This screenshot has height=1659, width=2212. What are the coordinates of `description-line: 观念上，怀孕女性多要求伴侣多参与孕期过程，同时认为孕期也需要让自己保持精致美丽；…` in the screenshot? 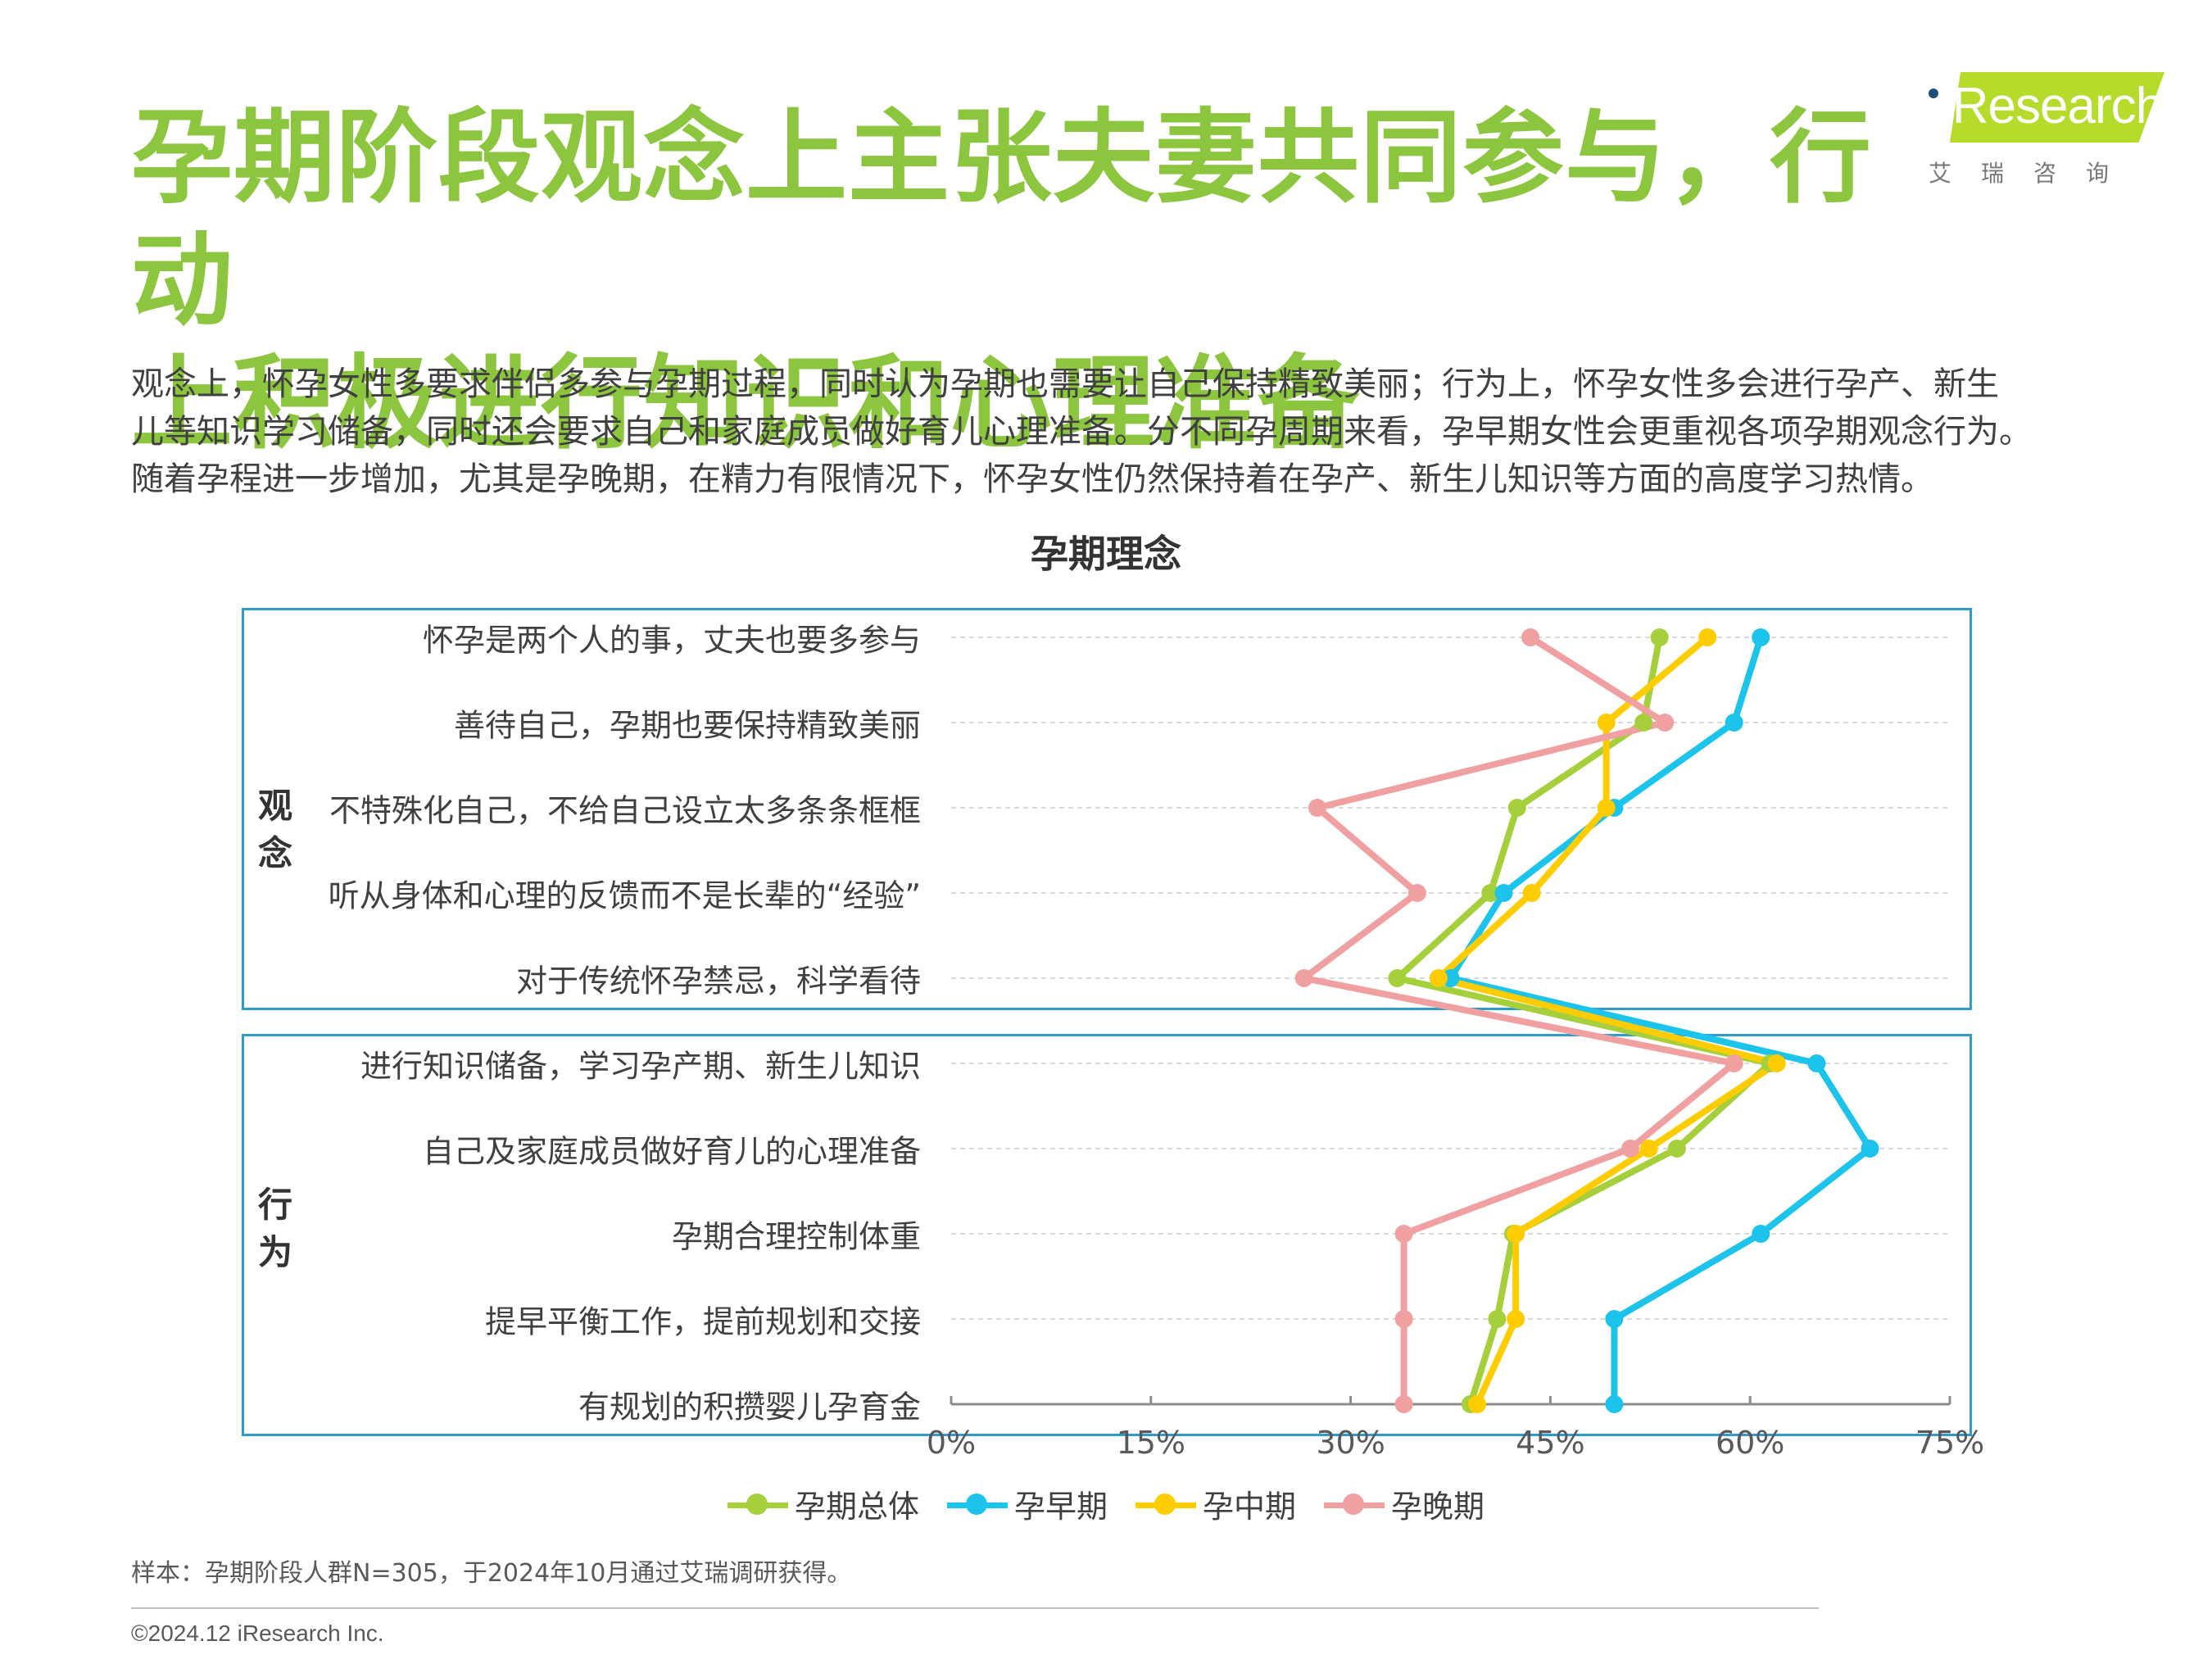 It's located at (1065, 384).